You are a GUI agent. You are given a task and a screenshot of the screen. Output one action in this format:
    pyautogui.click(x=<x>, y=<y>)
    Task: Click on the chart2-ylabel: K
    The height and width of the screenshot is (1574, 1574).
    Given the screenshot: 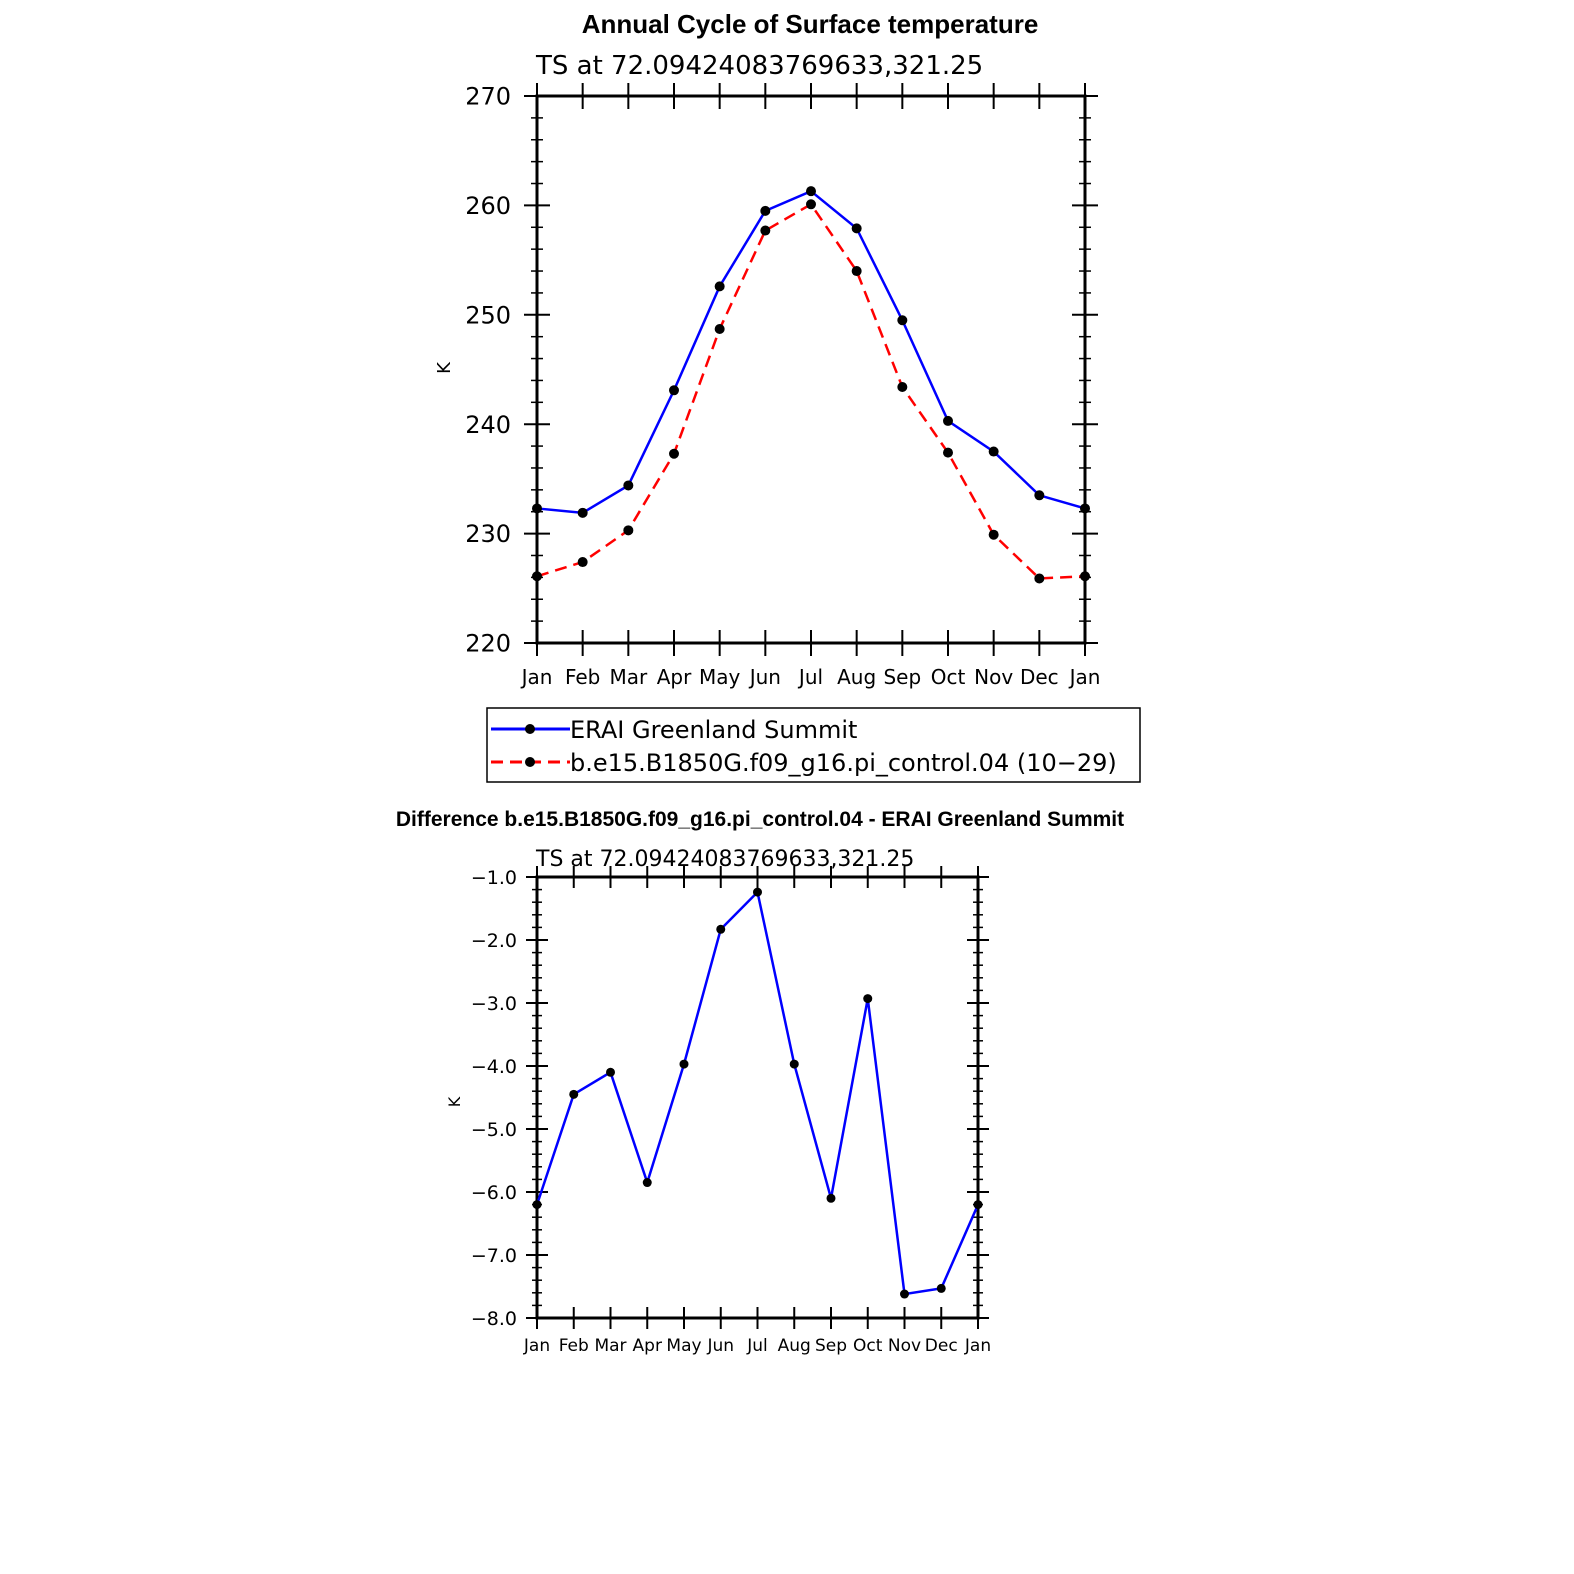 What is the action you would take?
    pyautogui.click(x=454, y=1101)
    